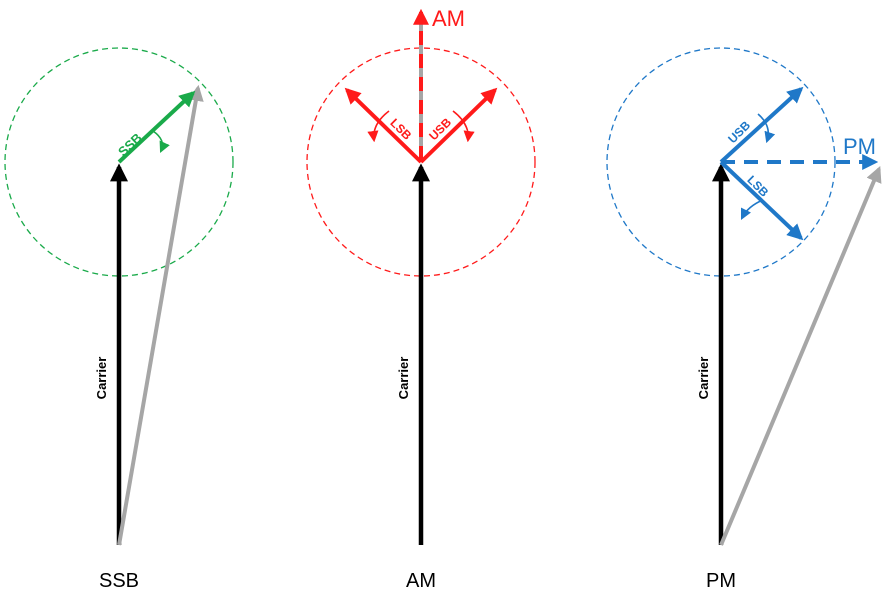 This screenshot has height=595, width=887. Describe the element at coordinates (421, 581) in the screenshot. I see `am-title: AM` at that location.